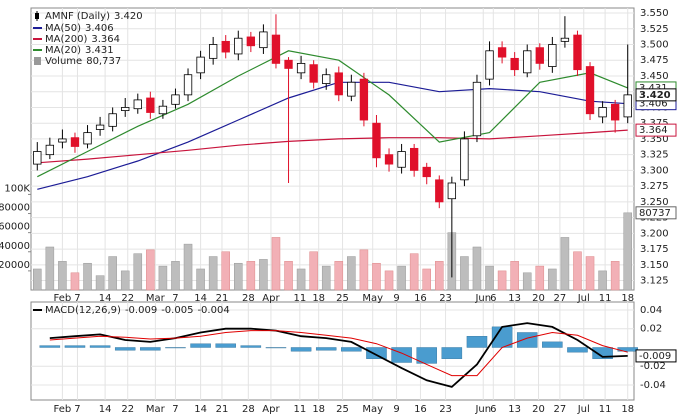  What do you see at coordinates (105, 39) in the screenshot?
I see `legend-label: 3.364` at bounding box center [105, 39].